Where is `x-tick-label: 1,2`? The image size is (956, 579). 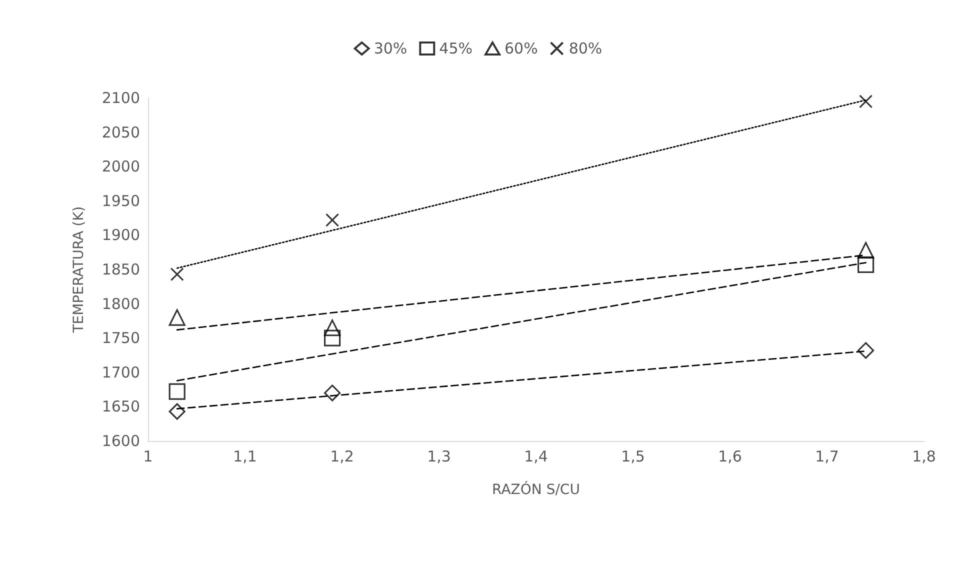 x-tick-label: 1,2 is located at coordinates (342, 457).